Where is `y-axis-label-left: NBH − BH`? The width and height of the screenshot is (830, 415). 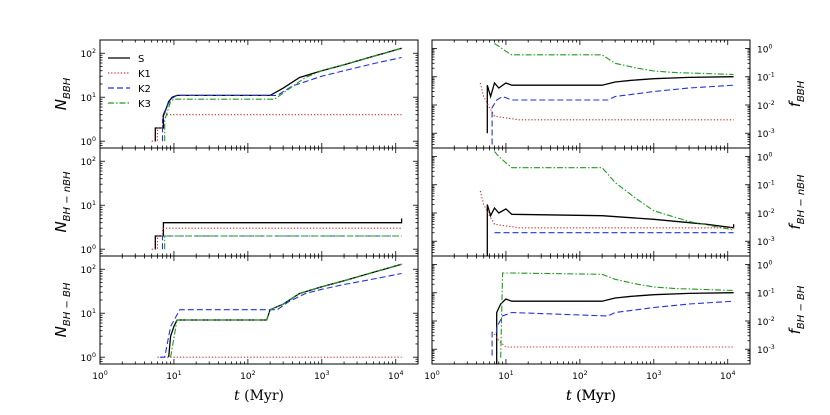
y-axis-label-left: NBH − BH is located at coordinates (62, 309).